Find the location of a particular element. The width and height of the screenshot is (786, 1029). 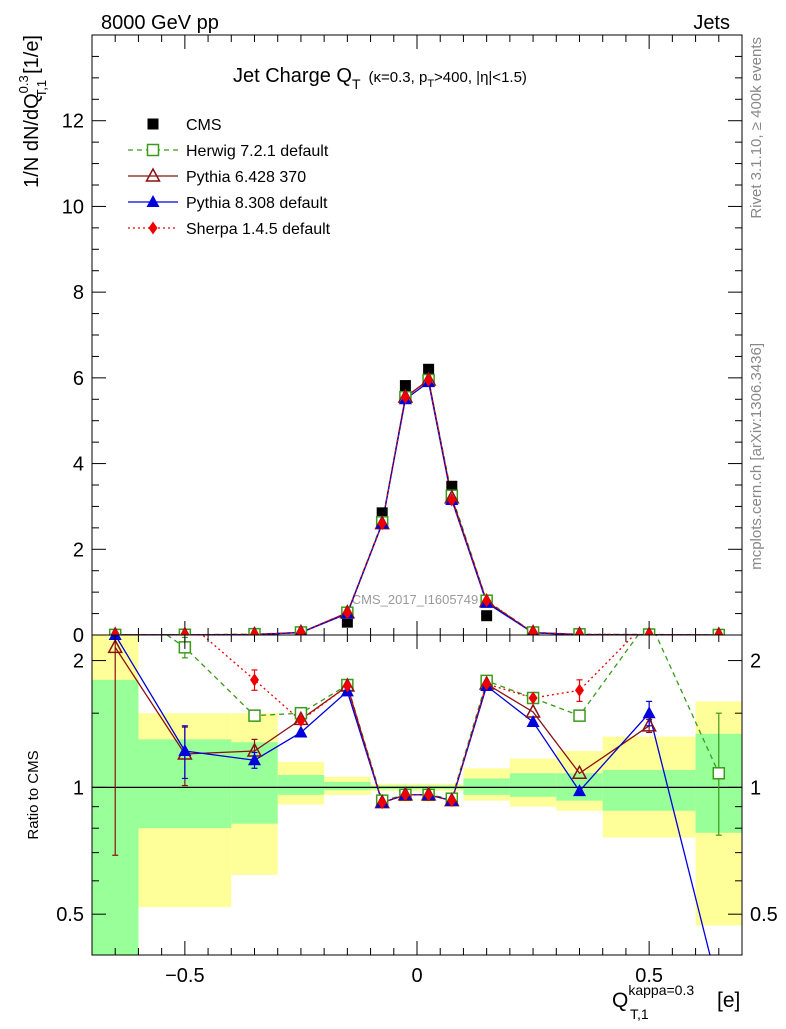

ratio-x-tick-label: 0.5 is located at coordinates (649, 976).